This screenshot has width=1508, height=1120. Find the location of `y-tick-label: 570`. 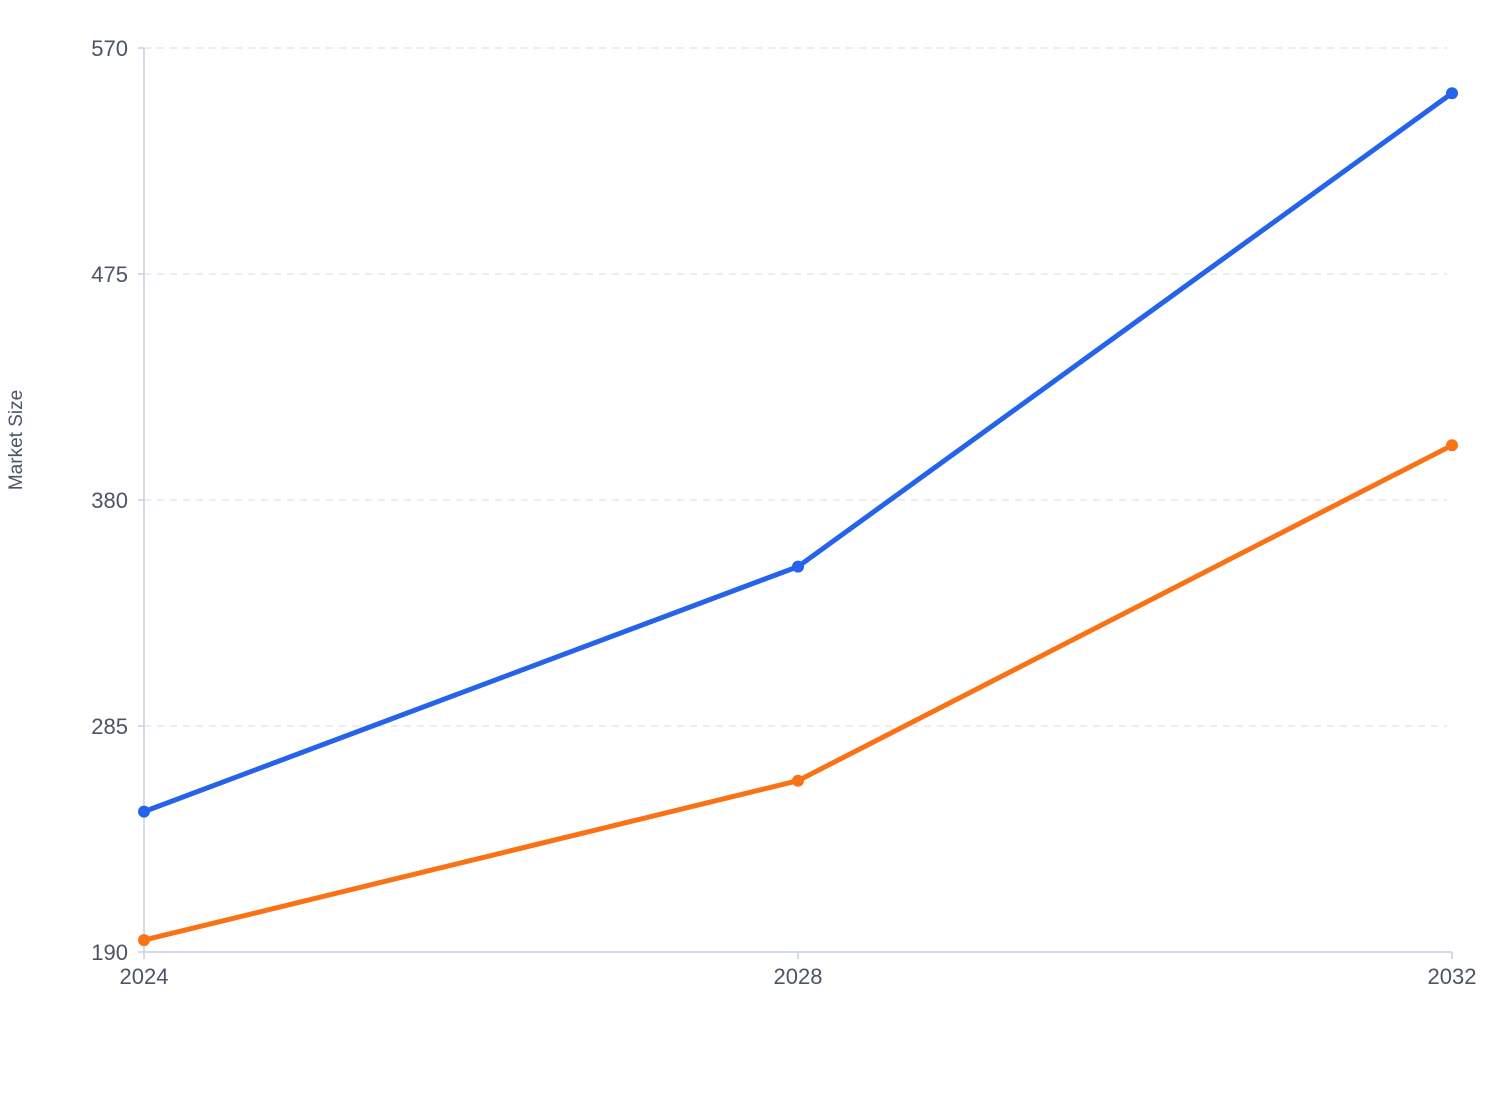

y-tick-label: 570 is located at coordinates (109, 48).